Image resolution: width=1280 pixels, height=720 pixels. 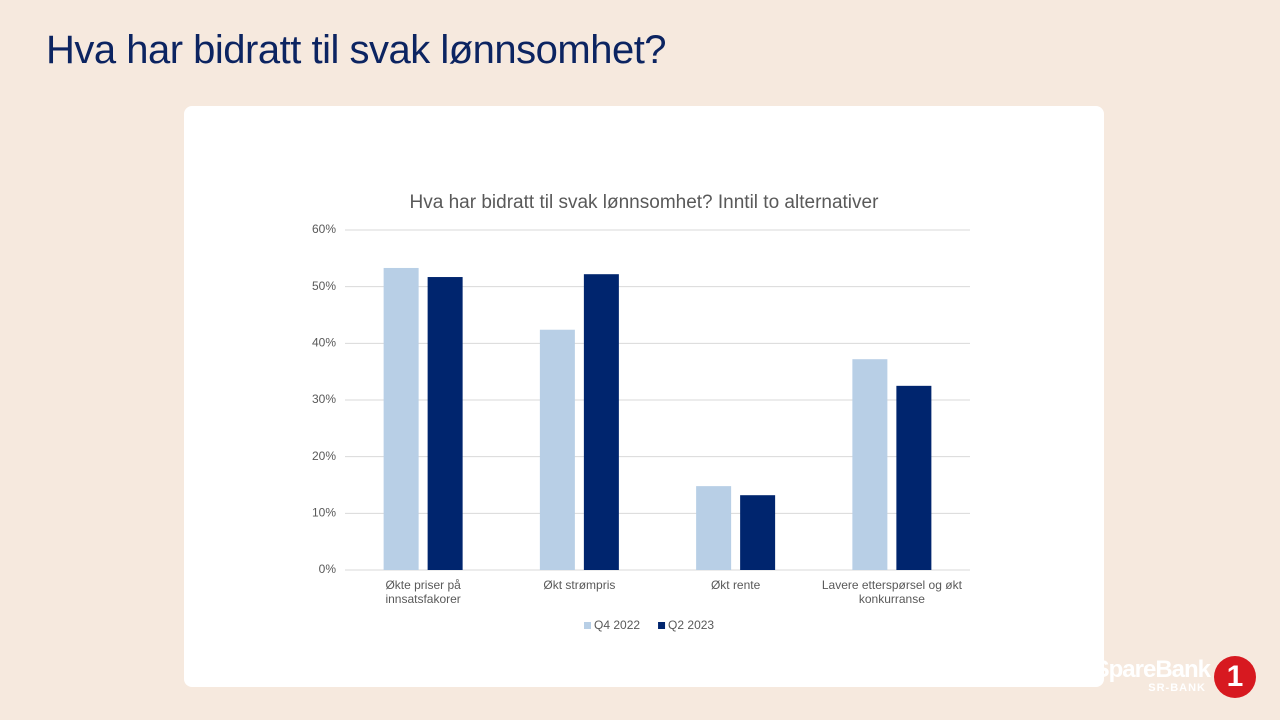 I want to click on y-tick-label: 20%, so click(x=324, y=456).